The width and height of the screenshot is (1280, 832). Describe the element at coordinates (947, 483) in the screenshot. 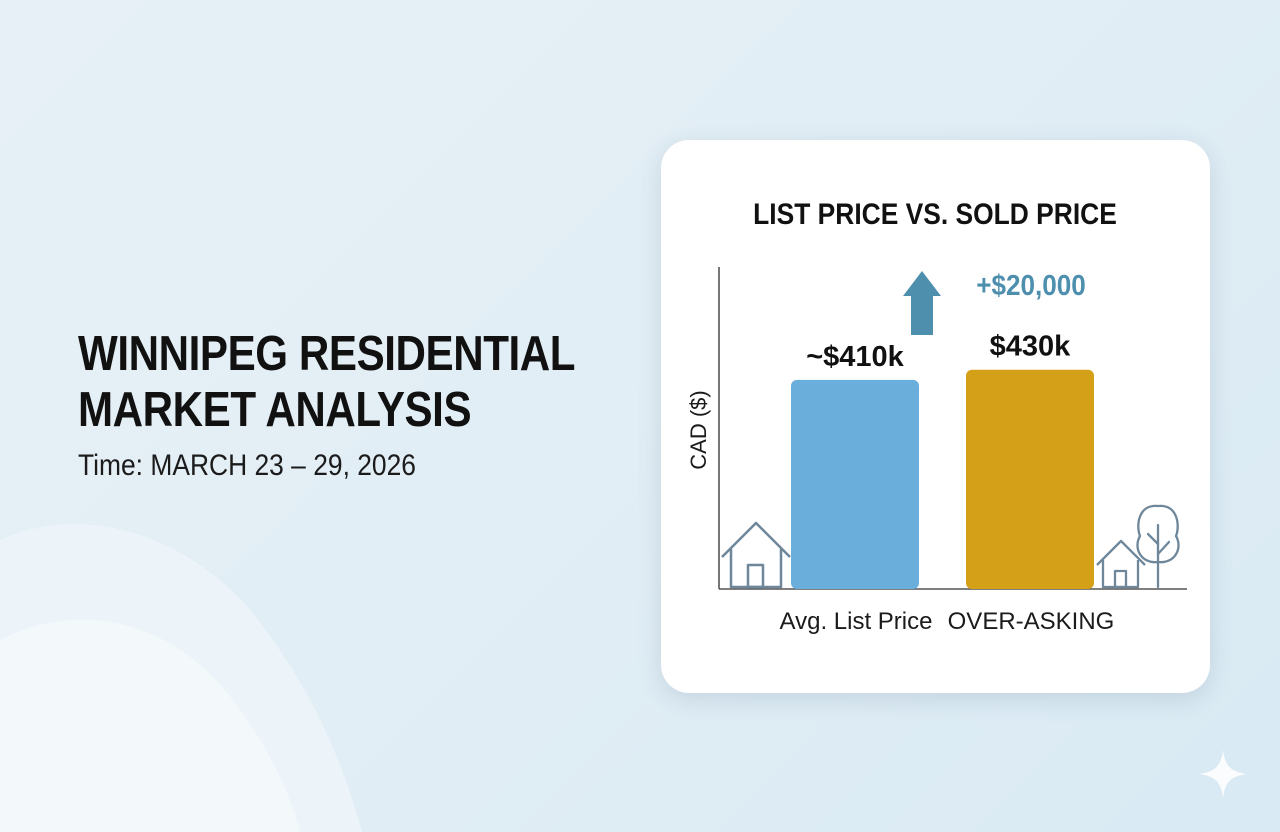

I see `bars-group: ~$410k Avg. List Price $430k OVER-ASKING` at that location.